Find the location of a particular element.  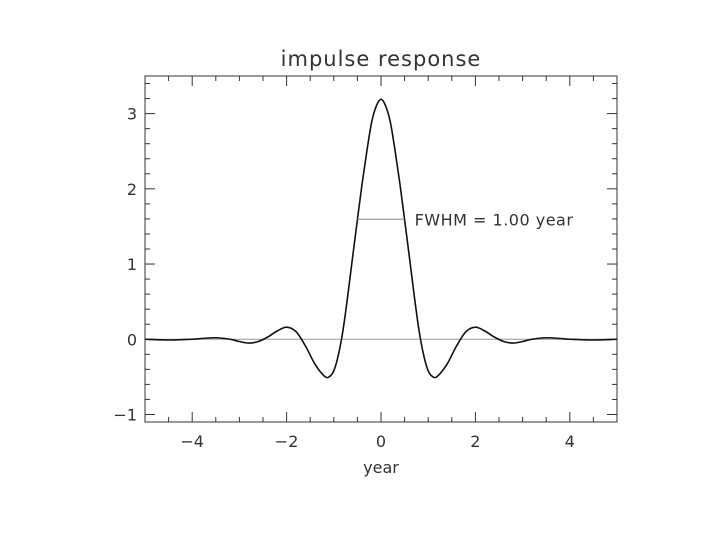

x-tick-labels: −4 −2 0 2 4 is located at coordinates (377, 441).